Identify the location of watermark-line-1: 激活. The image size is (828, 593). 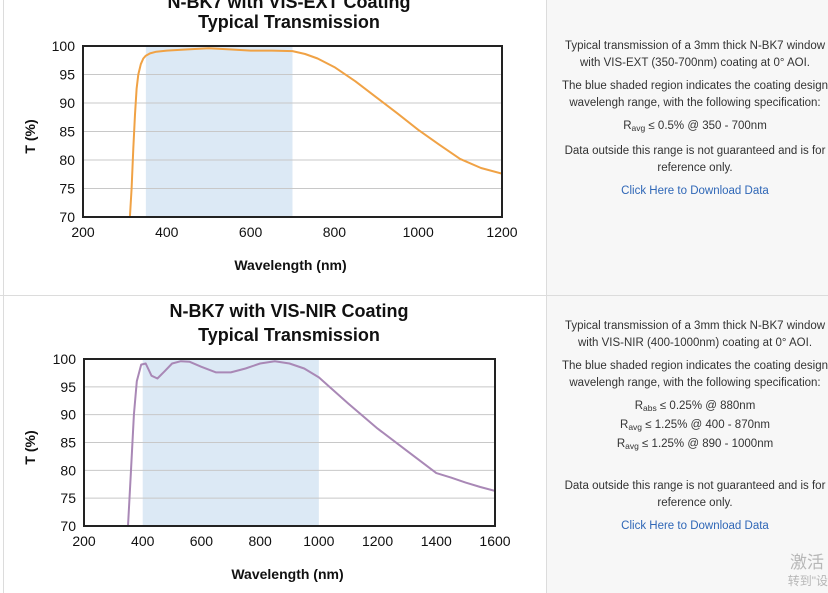
(807, 562).